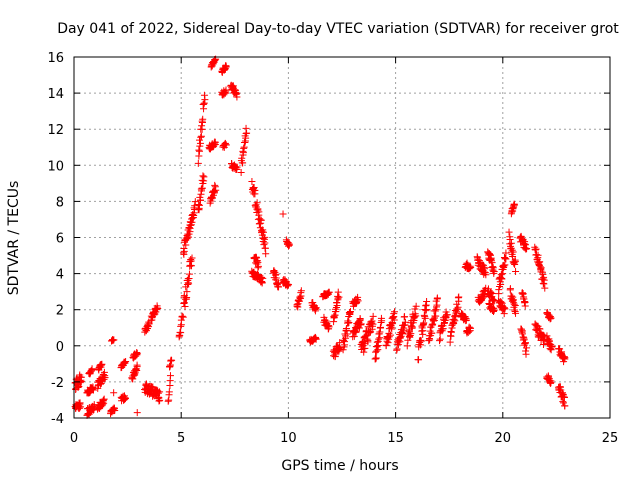 The width and height of the screenshot is (640, 480). What do you see at coordinates (503, 438) in the screenshot?
I see `x-tick-label: 20` at bounding box center [503, 438].